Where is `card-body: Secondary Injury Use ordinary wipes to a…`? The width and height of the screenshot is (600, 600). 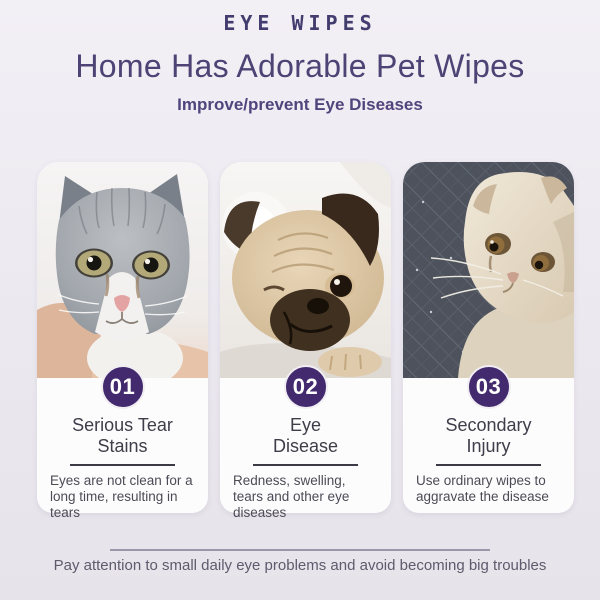
card-body: Secondary Injury Use ordinary wipes to a… is located at coordinates (488, 441).